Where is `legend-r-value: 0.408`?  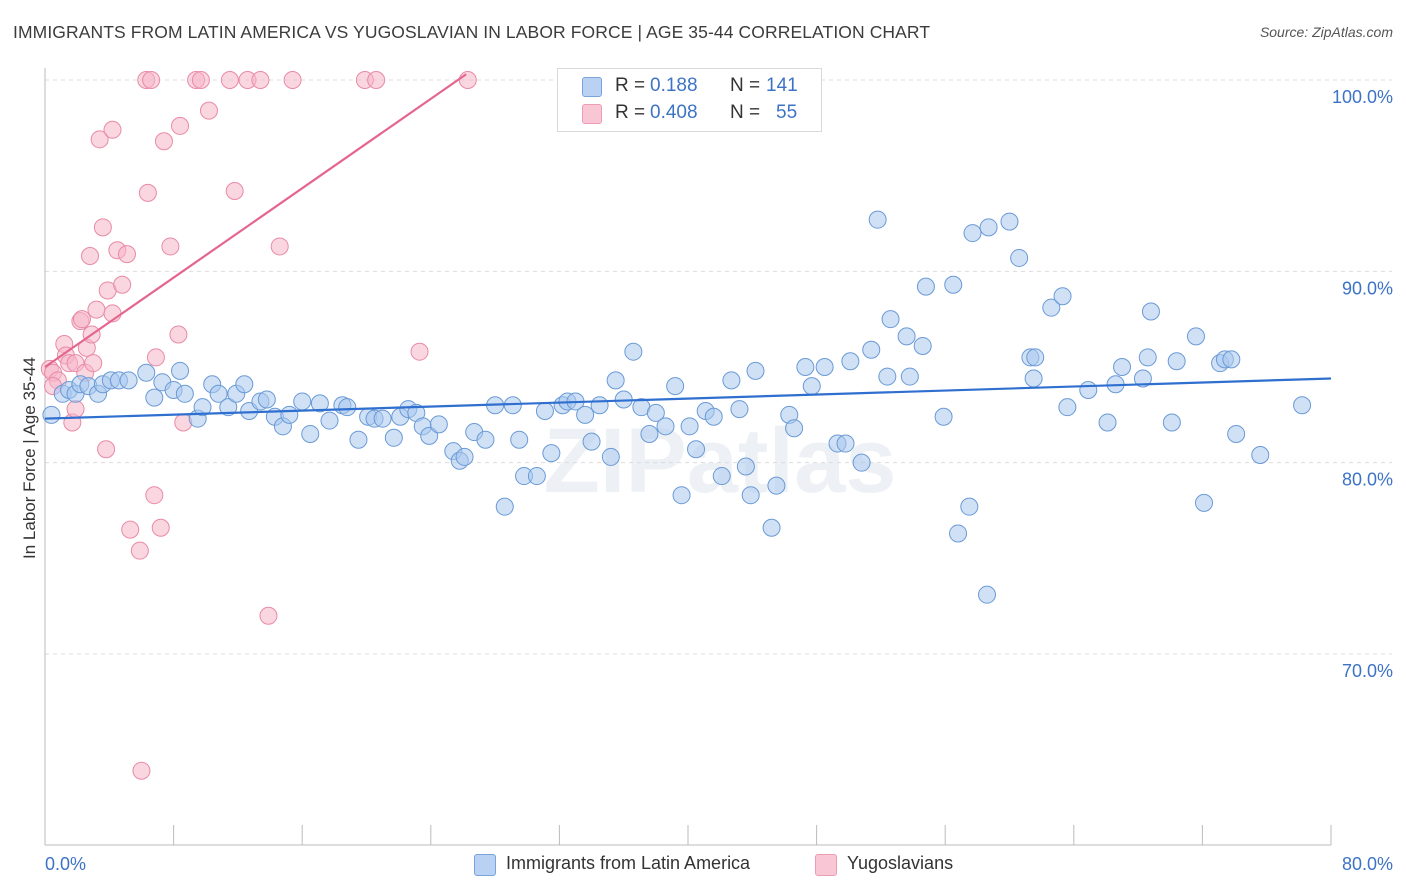
legend-r-value: 0.408 is located at coordinates (674, 112).